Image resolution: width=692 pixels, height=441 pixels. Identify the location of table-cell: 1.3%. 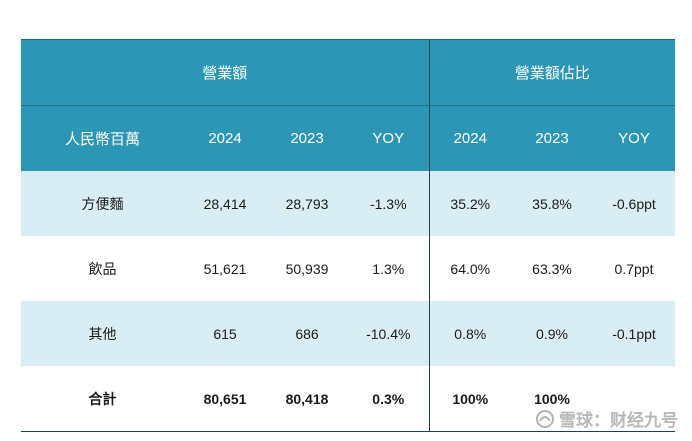
(389, 268).